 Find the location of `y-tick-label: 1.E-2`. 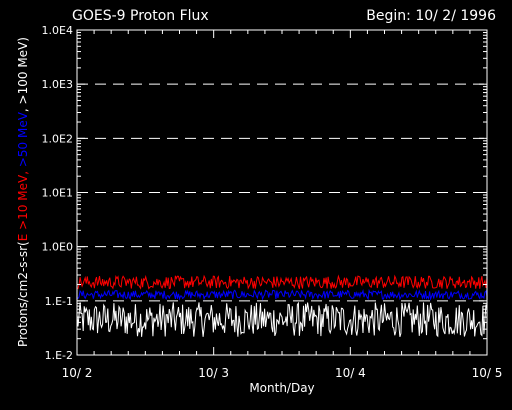

y-tick-label: 1.E-2 is located at coordinates (59, 355).